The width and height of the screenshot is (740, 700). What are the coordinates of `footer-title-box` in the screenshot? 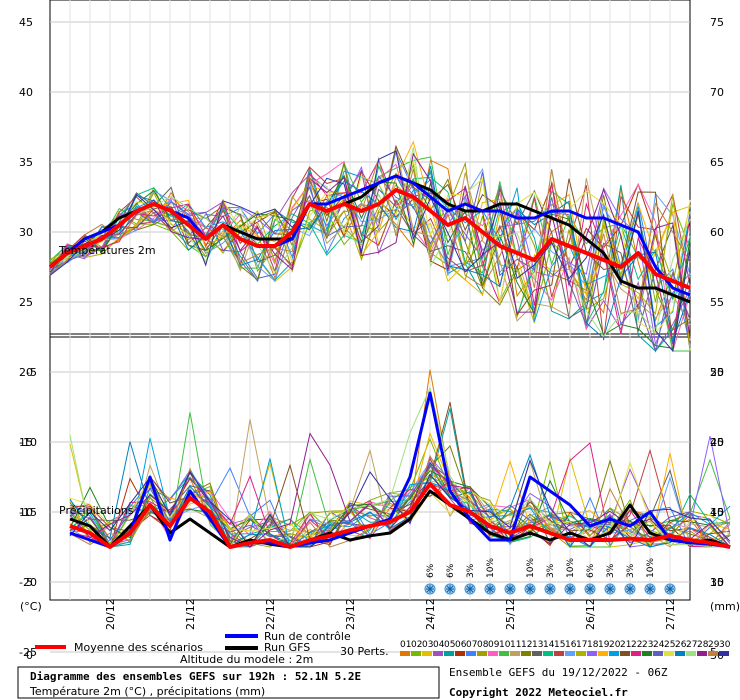 It's located at (228, 682).